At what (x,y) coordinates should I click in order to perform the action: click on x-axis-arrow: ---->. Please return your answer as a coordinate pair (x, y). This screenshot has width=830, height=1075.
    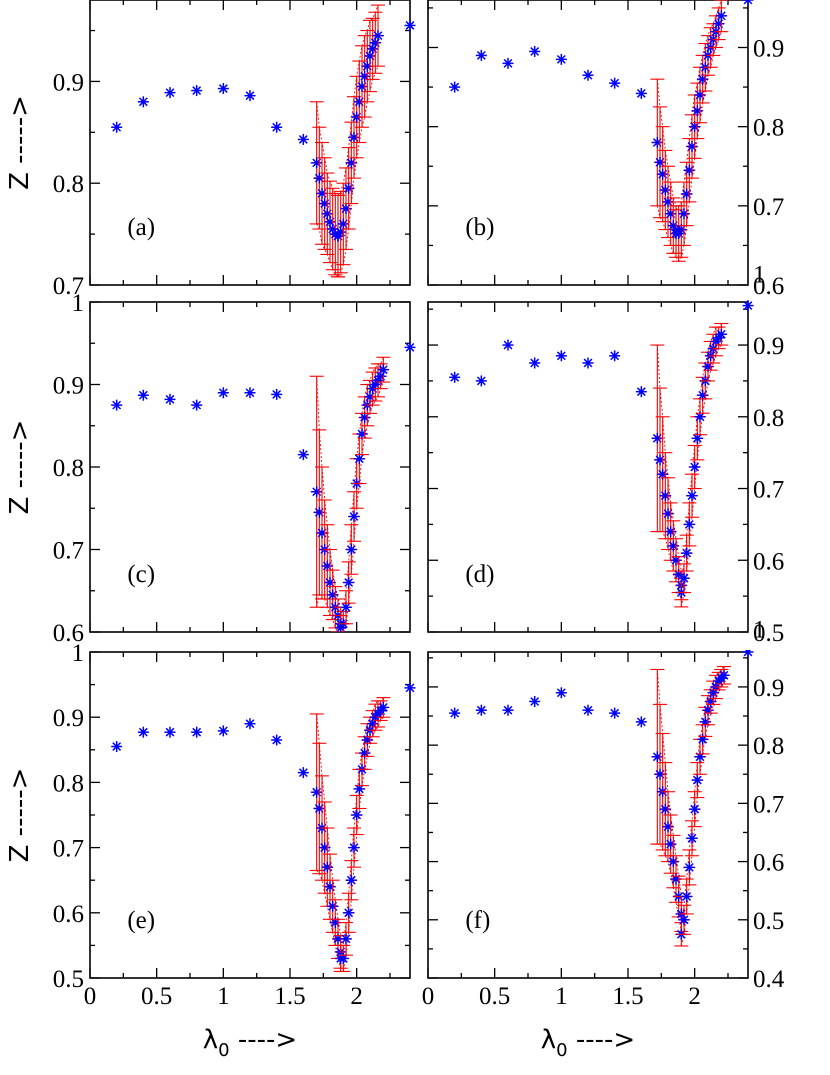
    Looking at the image, I should click on (264, 1040).